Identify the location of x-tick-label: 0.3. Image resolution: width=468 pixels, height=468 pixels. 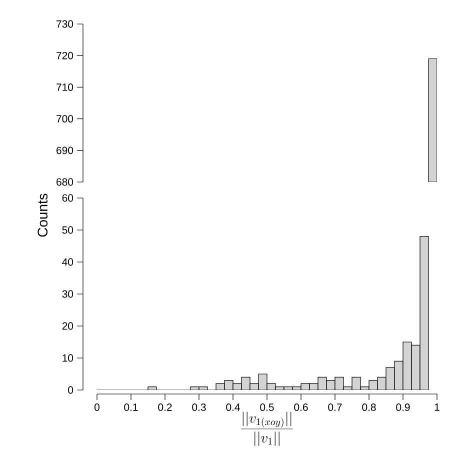
(199, 407).